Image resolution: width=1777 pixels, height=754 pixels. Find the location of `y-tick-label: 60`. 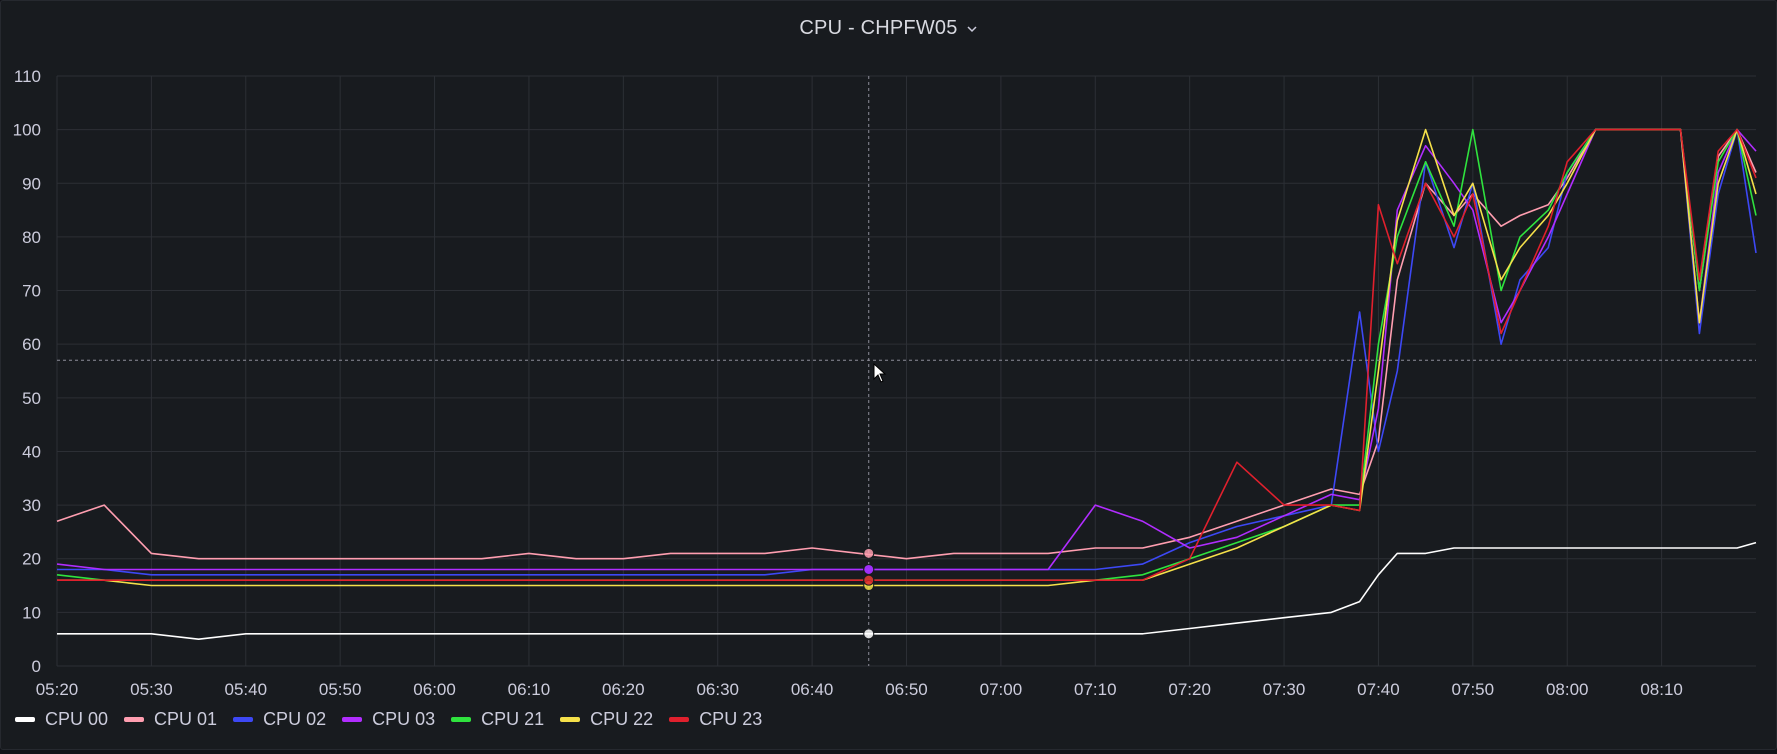

y-tick-label: 60 is located at coordinates (31, 344).